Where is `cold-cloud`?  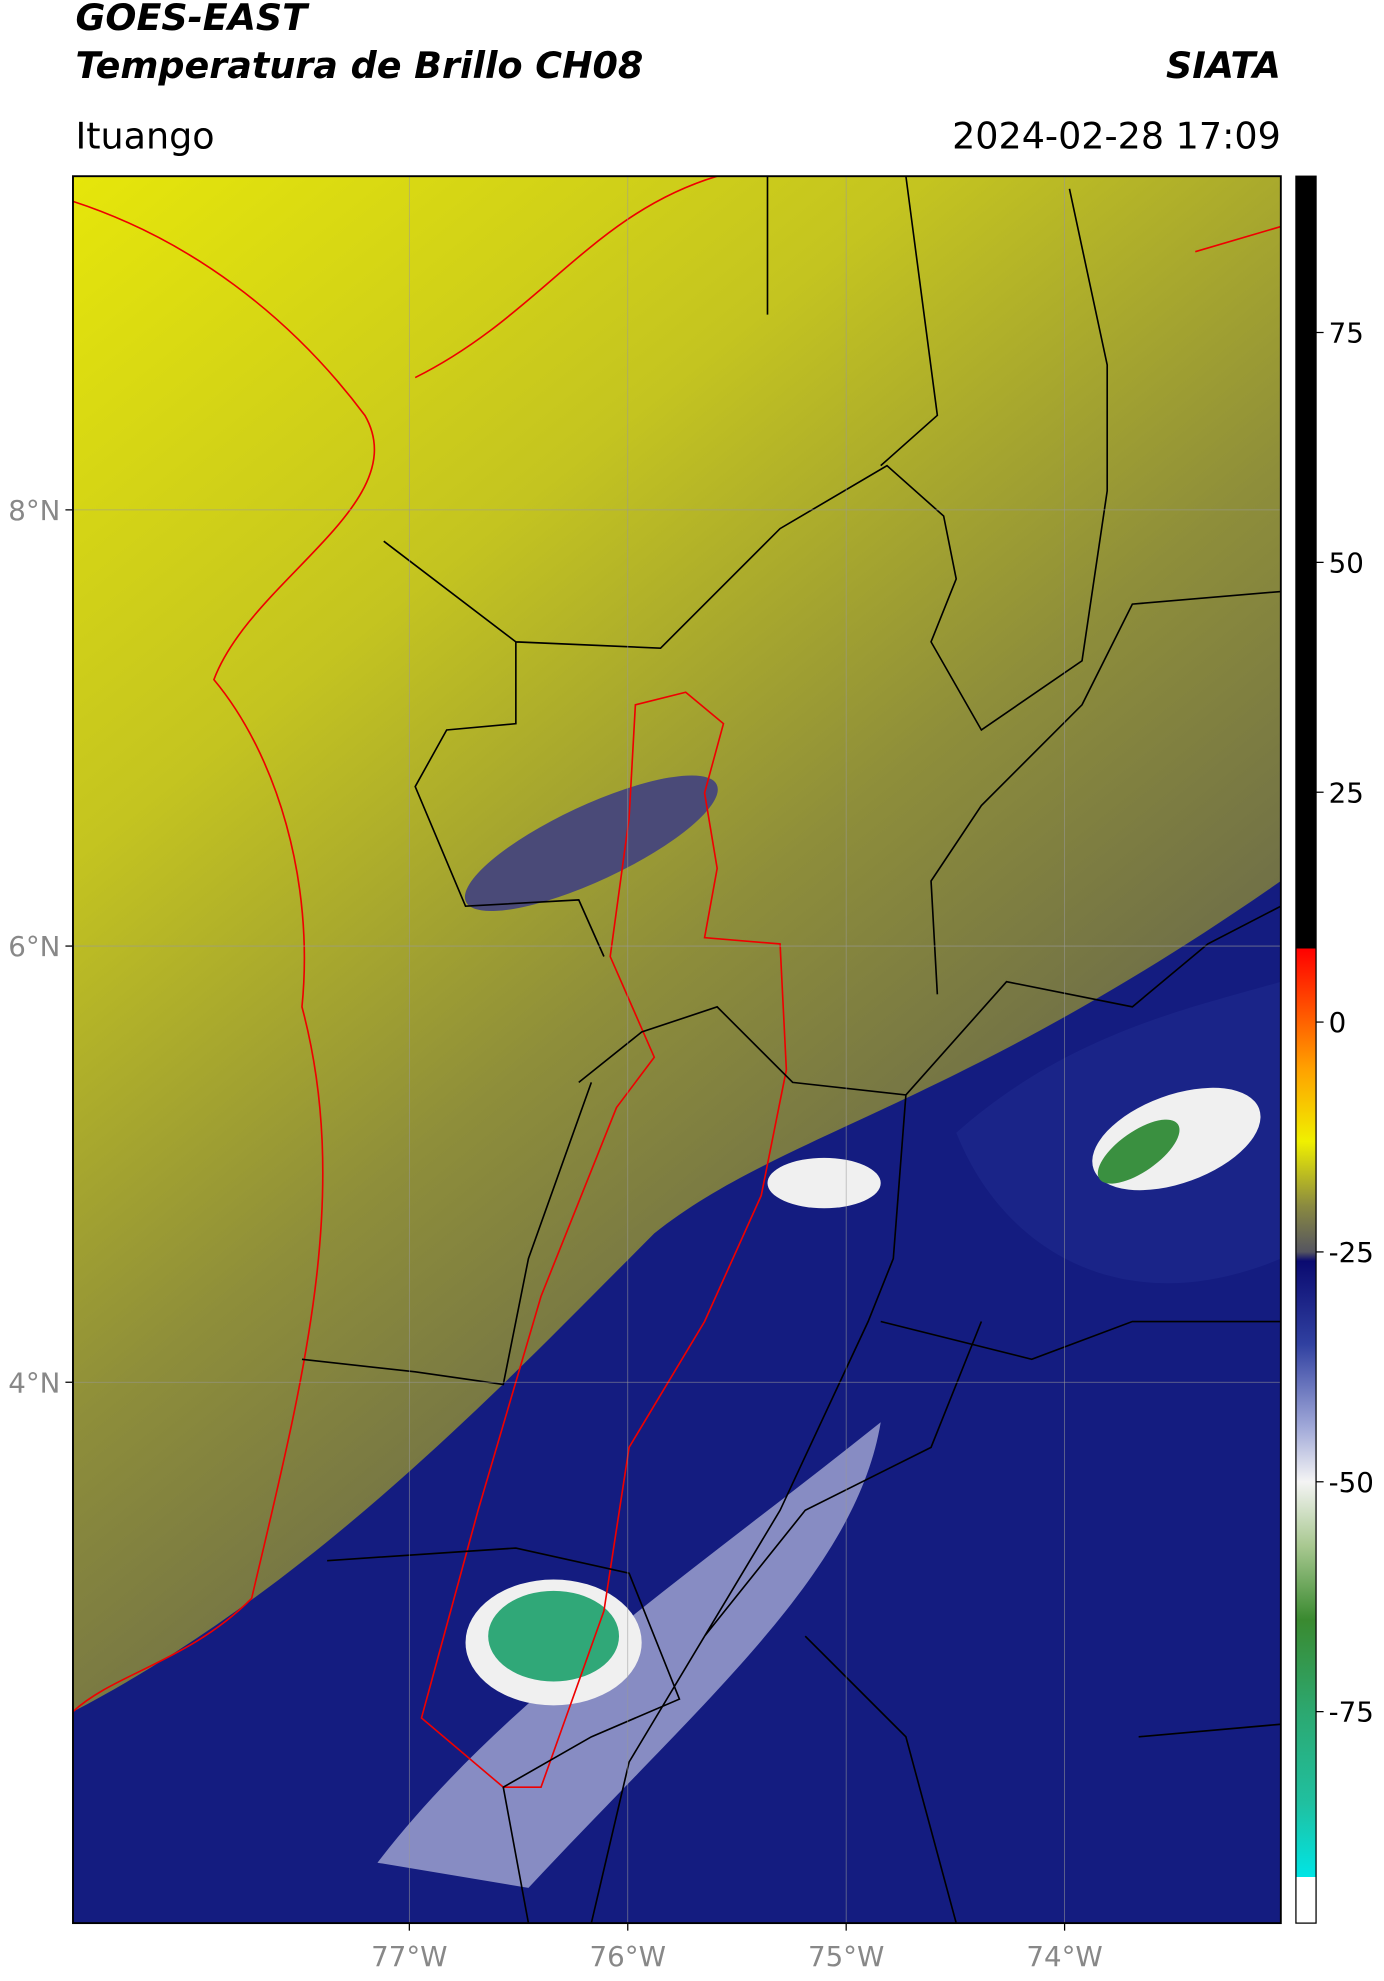 cold-cloud is located at coordinates (824, 1183).